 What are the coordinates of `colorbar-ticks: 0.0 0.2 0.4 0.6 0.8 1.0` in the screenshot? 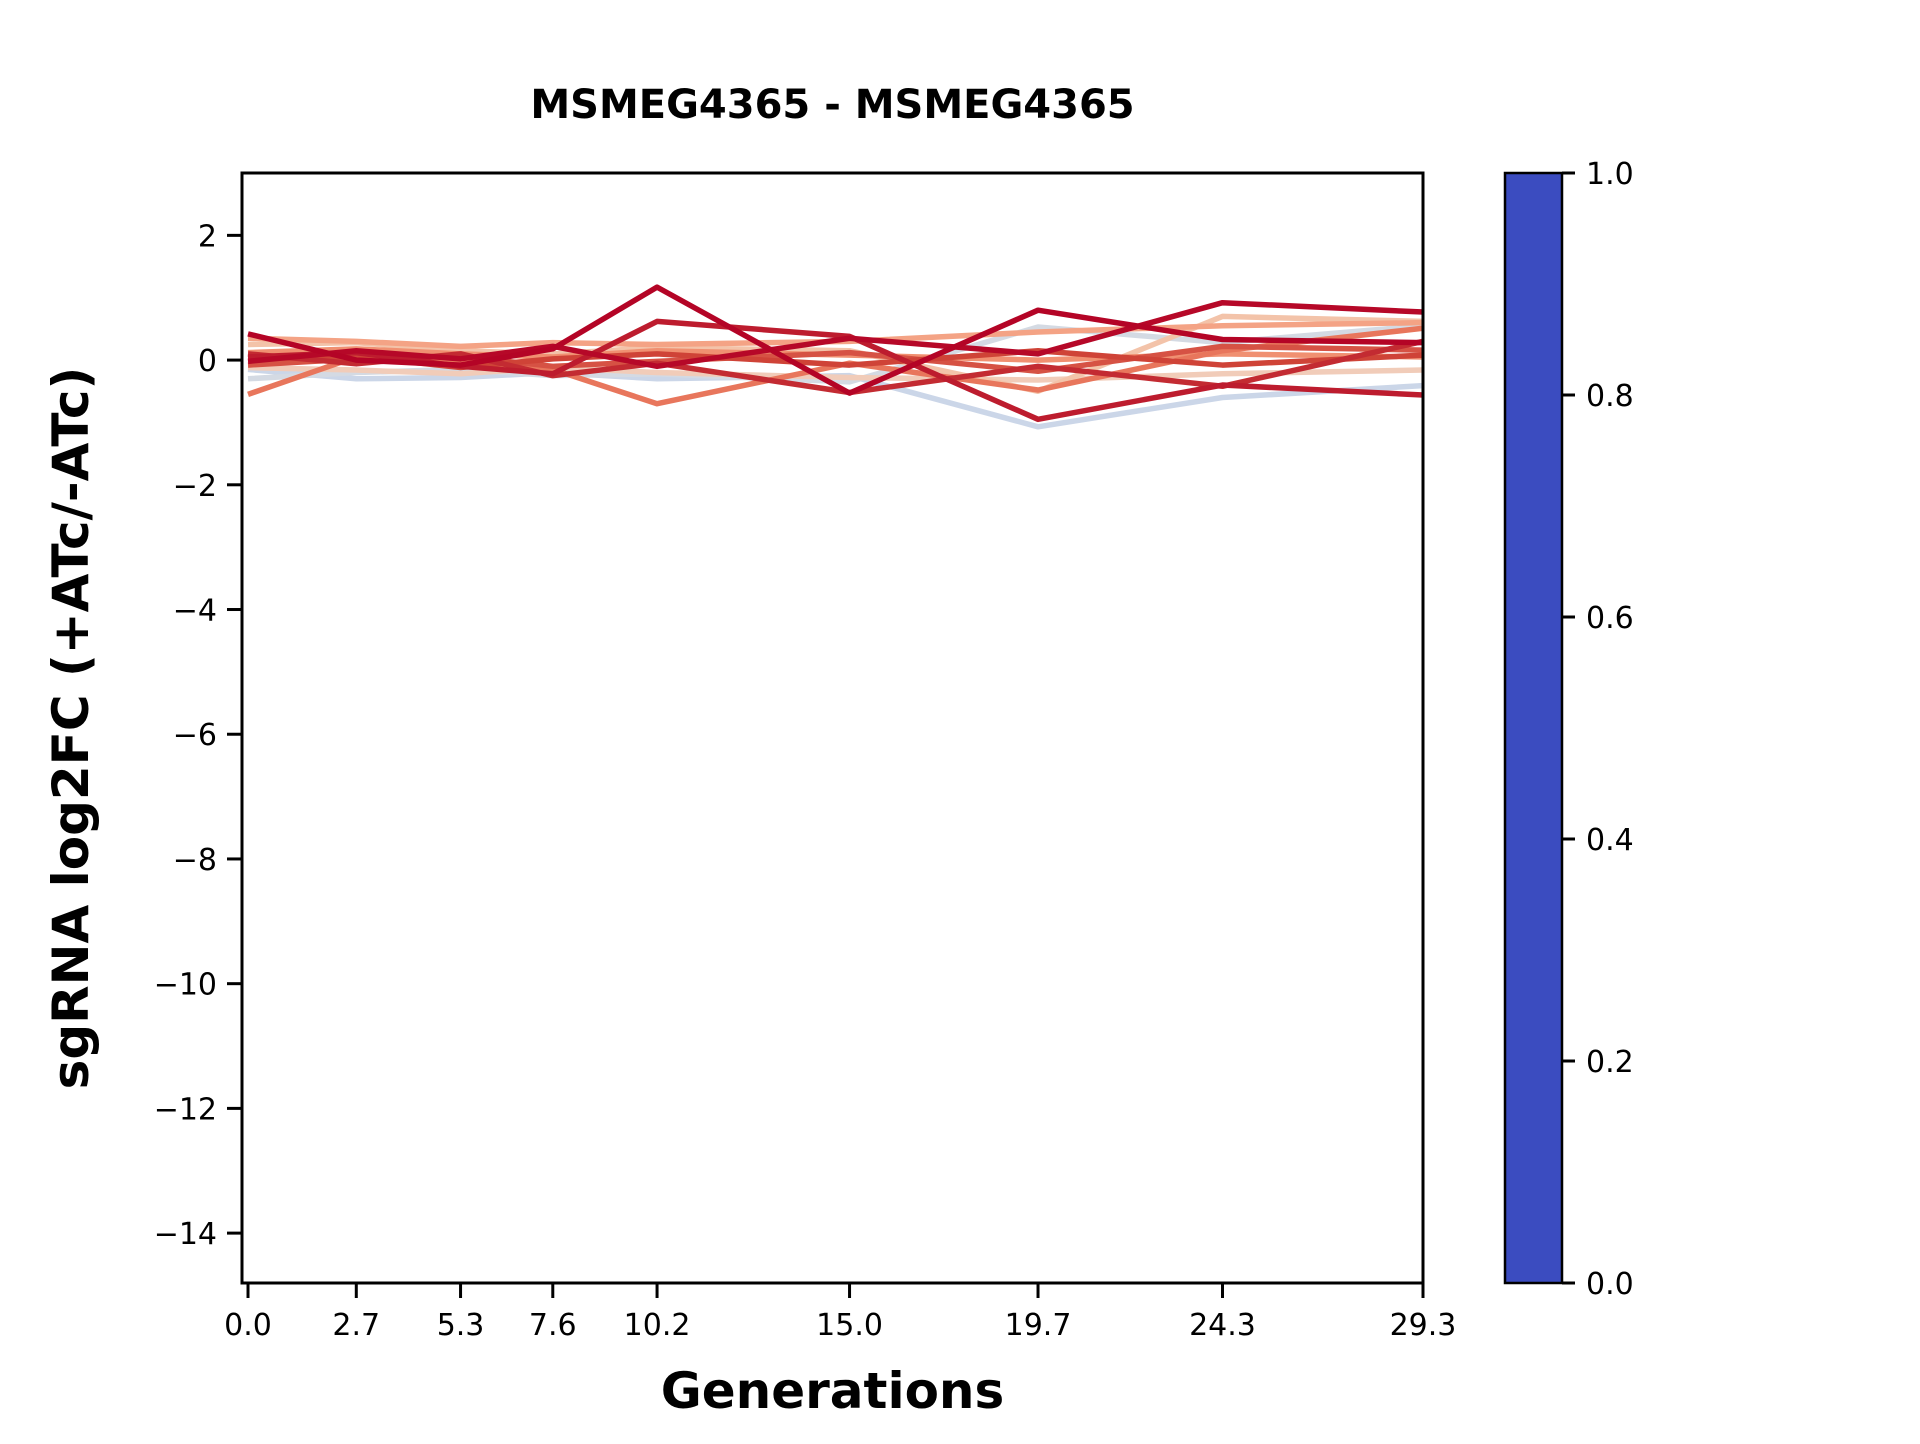 It's located at (1598, 729).